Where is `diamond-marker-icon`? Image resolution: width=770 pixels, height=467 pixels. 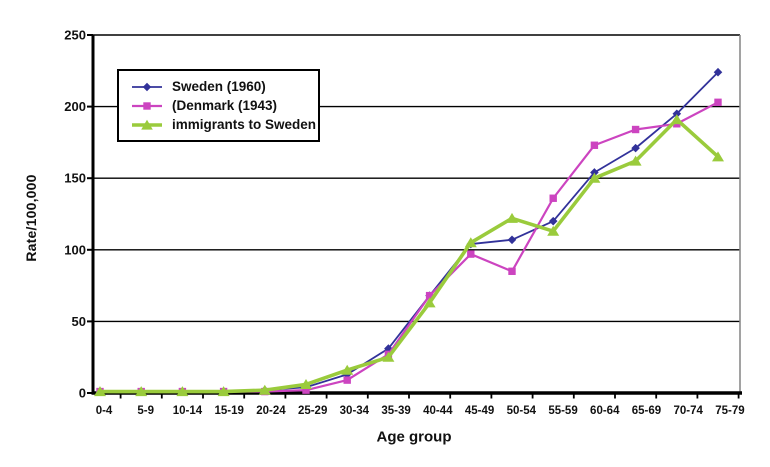 diamond-marker-icon is located at coordinates (147, 87).